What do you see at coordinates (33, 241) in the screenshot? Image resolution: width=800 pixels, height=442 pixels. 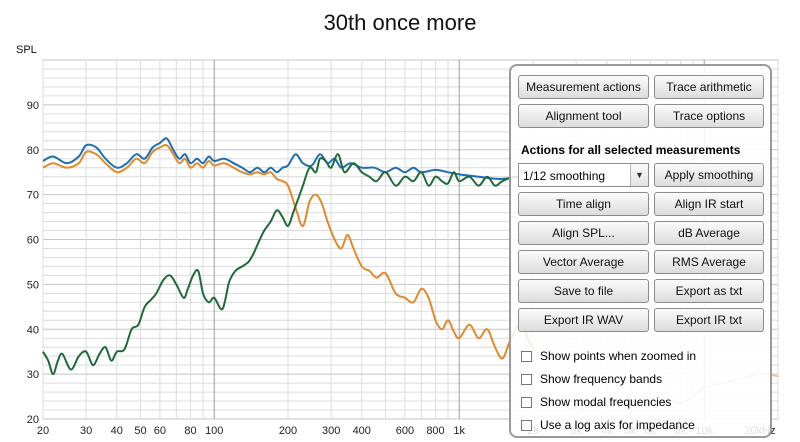 I see `y-tick-label: 60` at bounding box center [33, 241].